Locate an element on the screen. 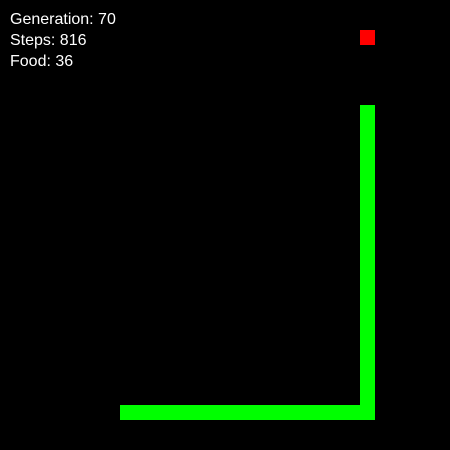 This screenshot has width=450, height=450. steps-counter: Steps: 816 is located at coordinates (48, 40).